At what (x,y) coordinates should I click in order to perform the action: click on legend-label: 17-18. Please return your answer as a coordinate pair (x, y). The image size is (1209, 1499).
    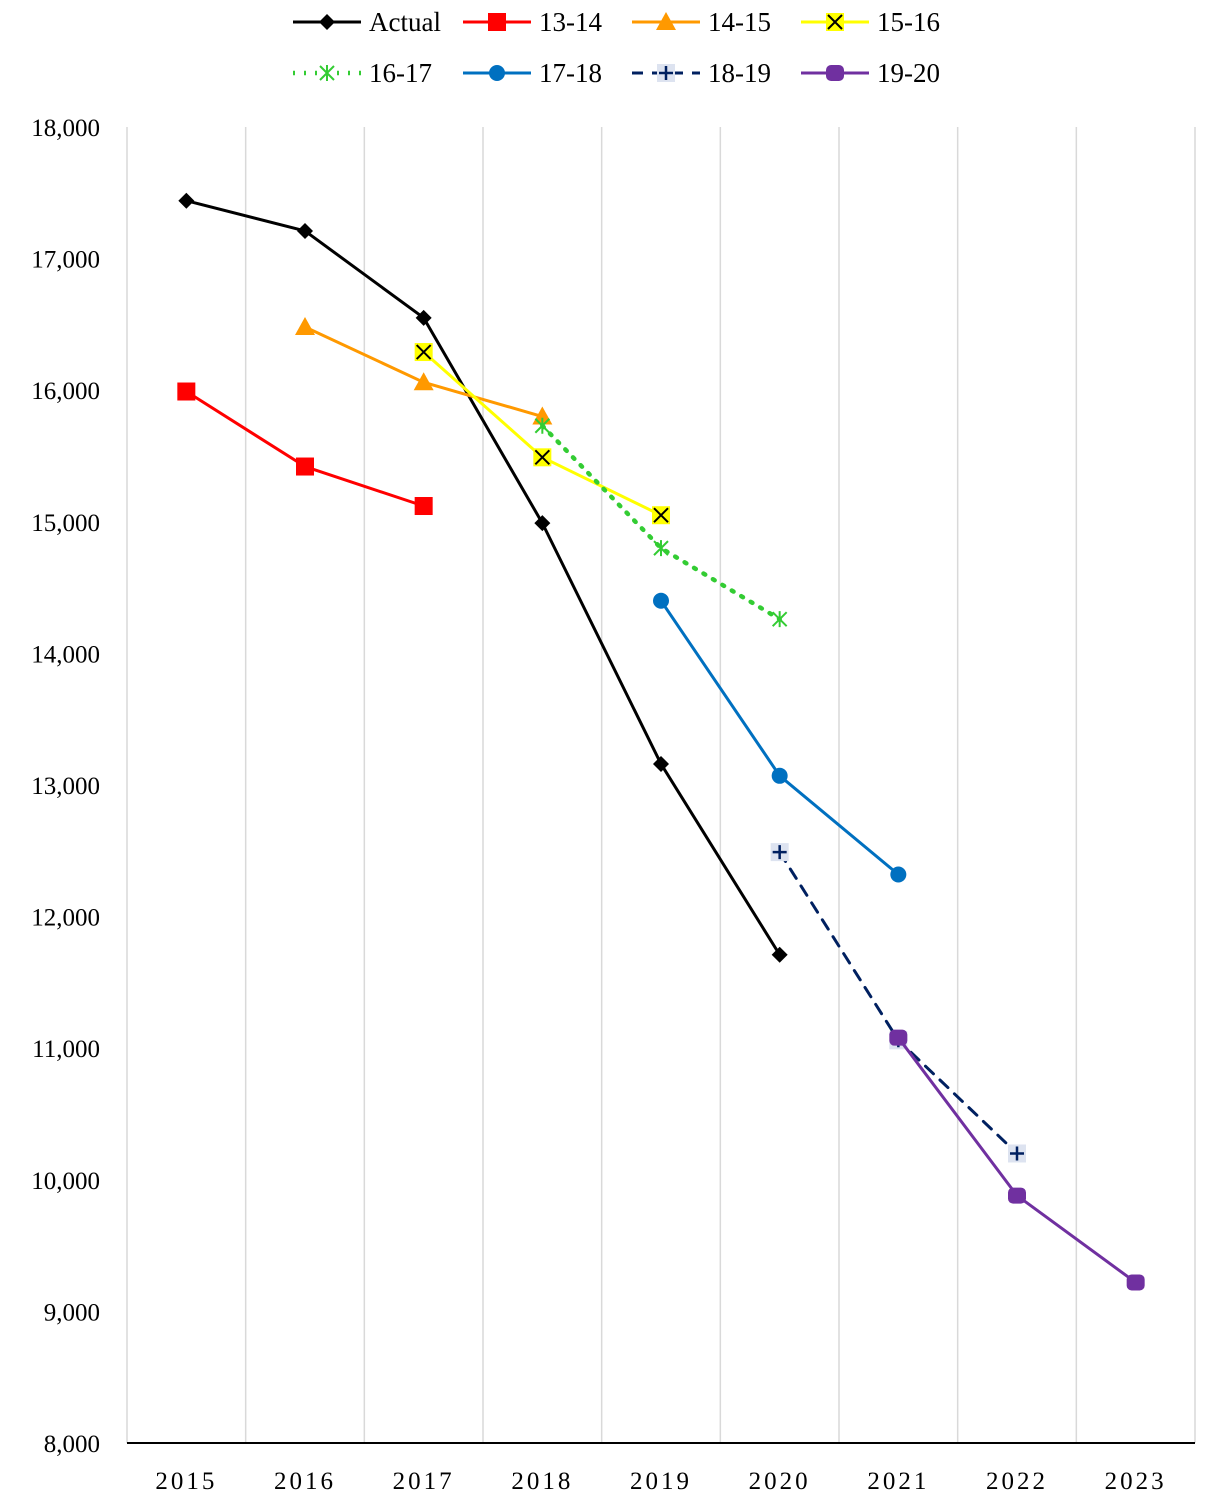
    Looking at the image, I should click on (570, 73).